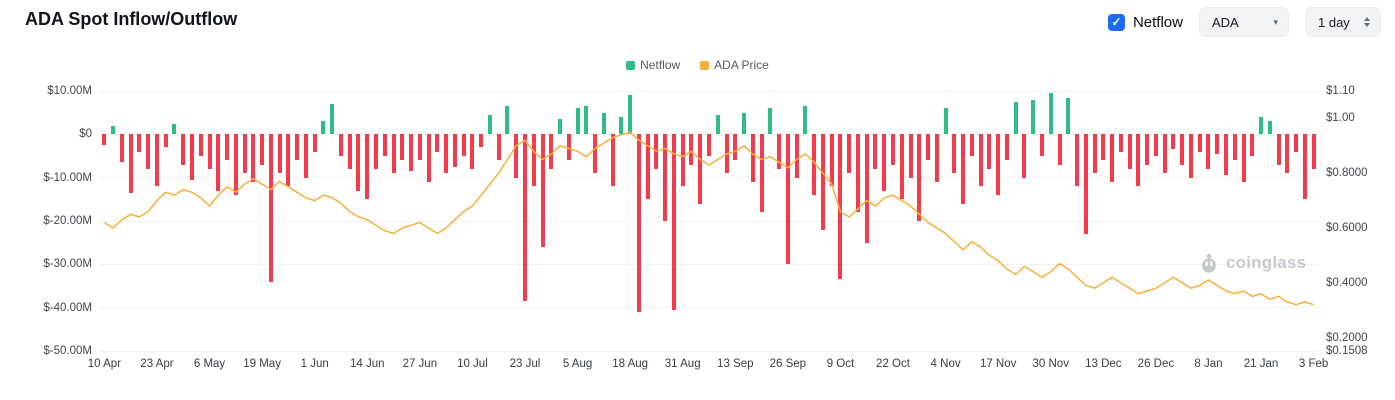 The height and width of the screenshot is (400, 1395). What do you see at coordinates (653, 65) in the screenshot?
I see `legend-item-netflow: Netflow` at bounding box center [653, 65].